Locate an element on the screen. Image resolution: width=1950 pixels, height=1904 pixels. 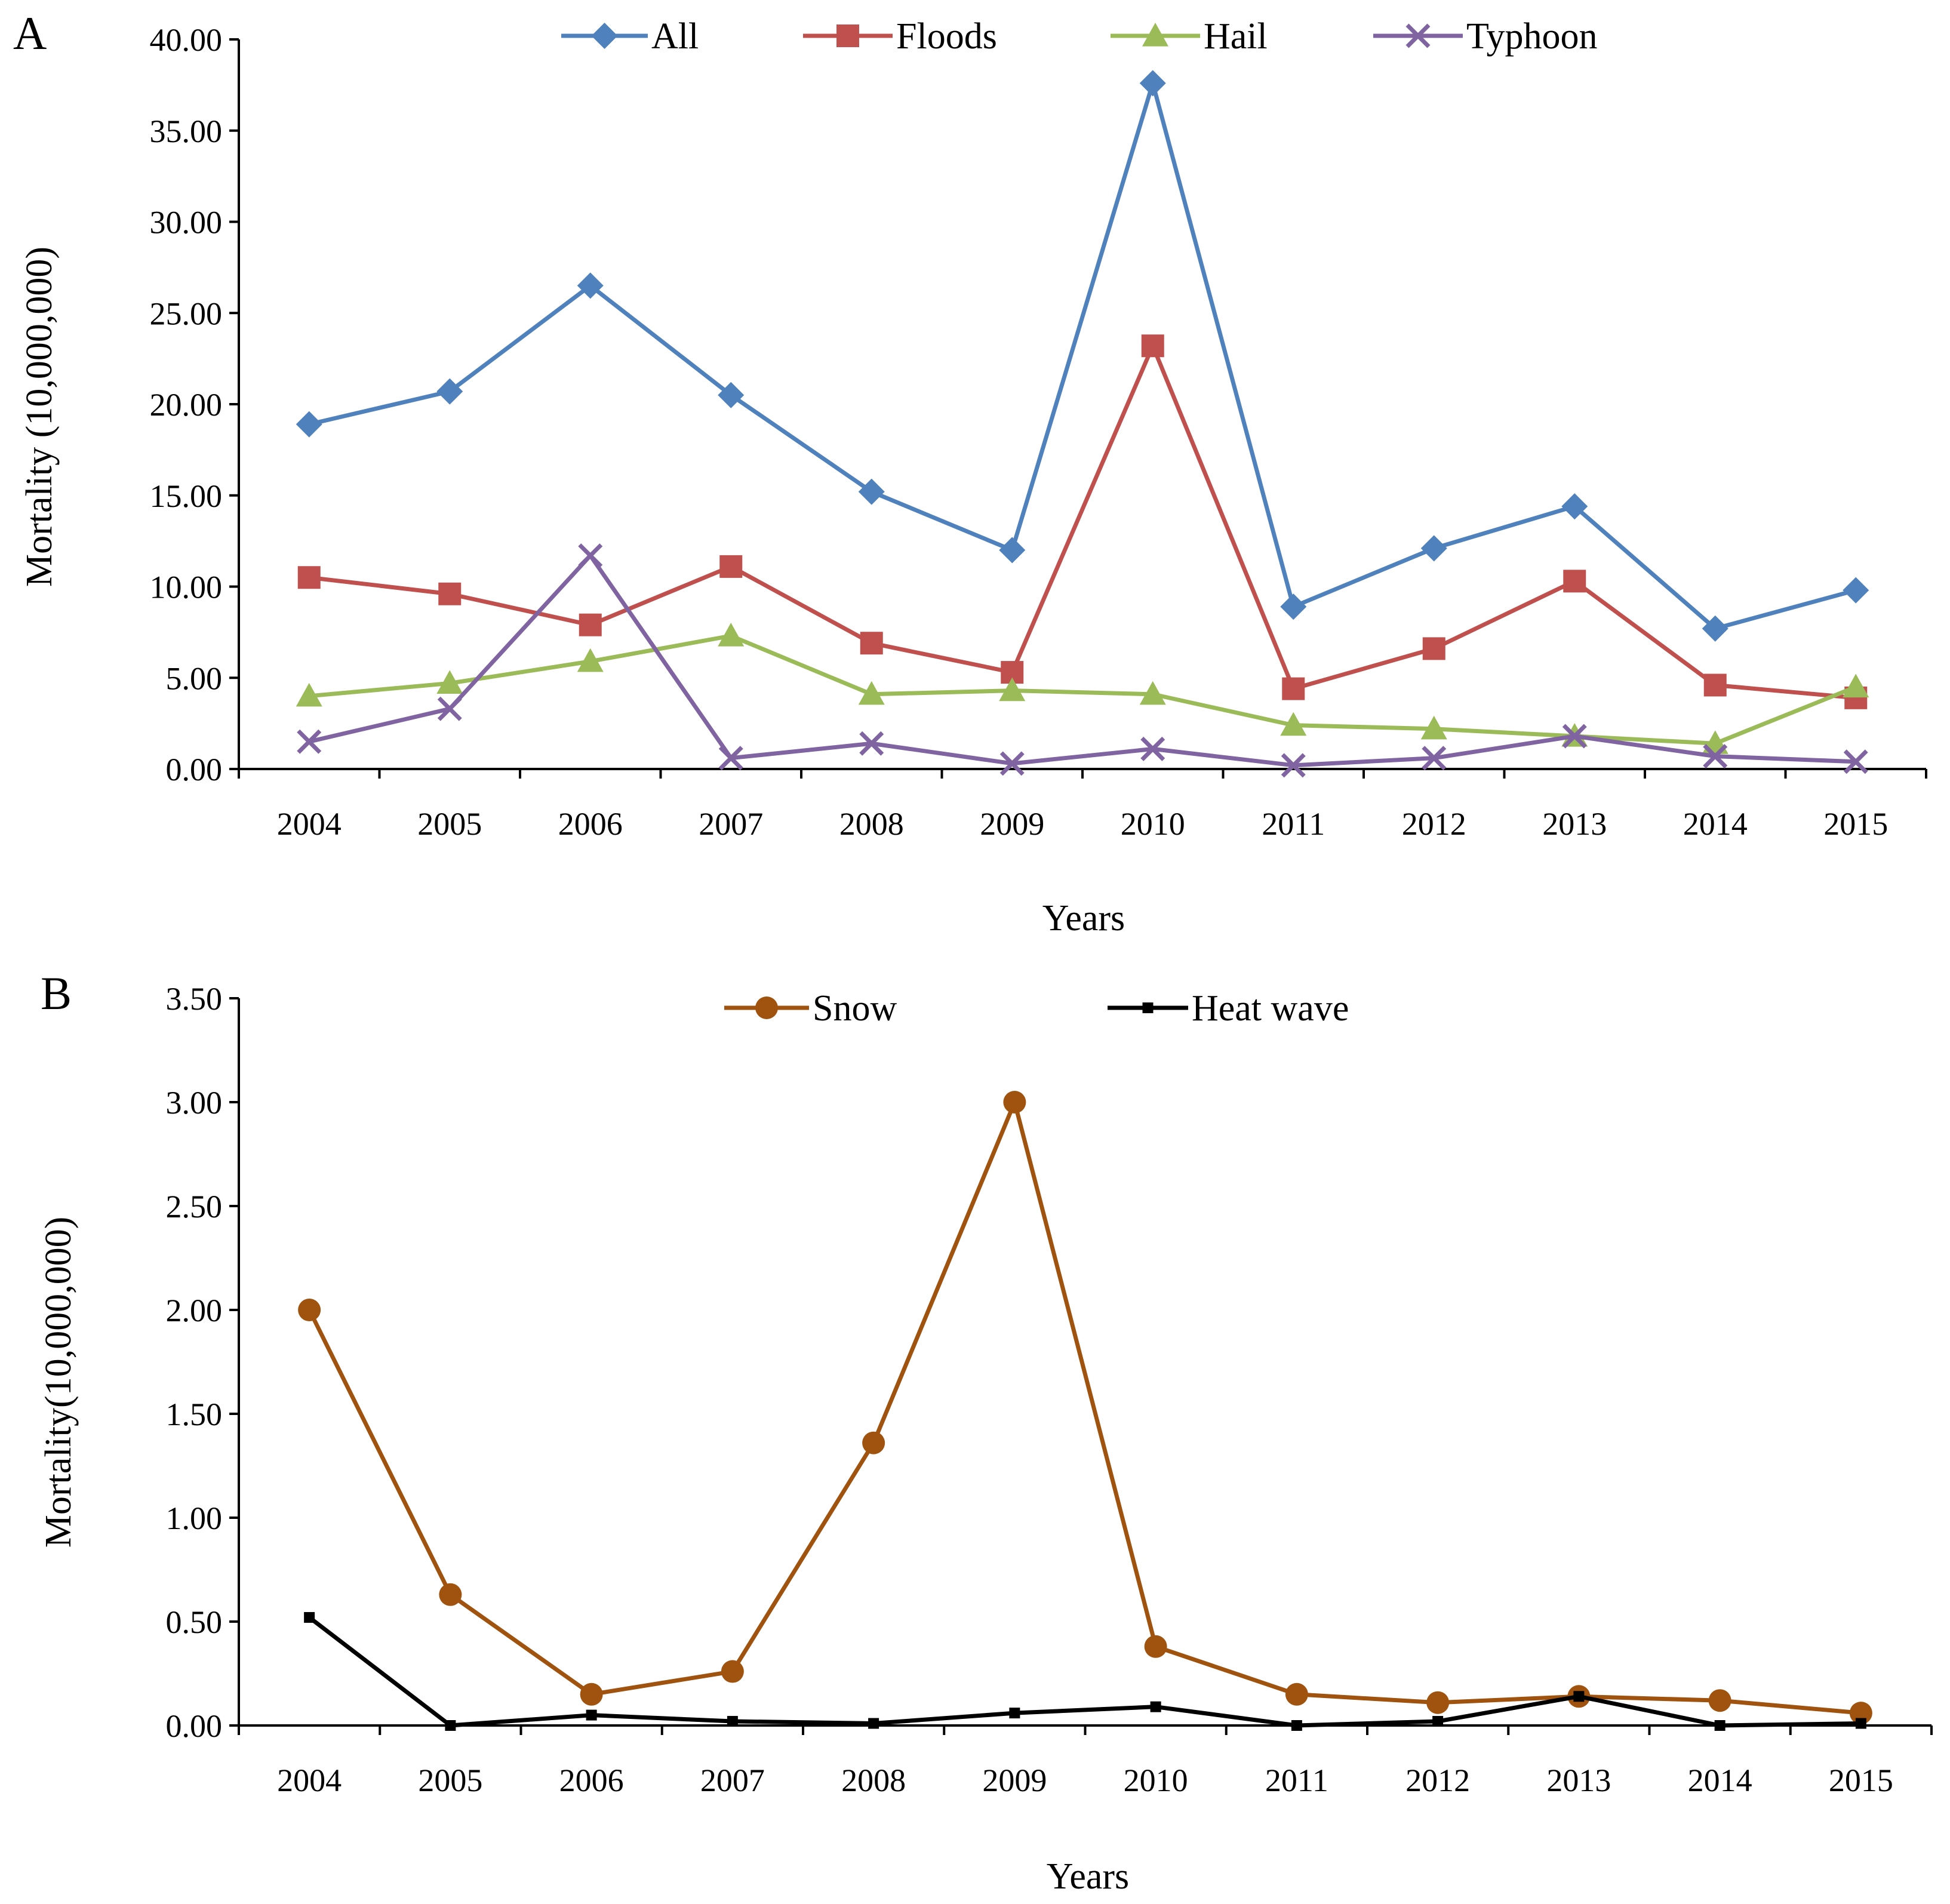
panel-letter-a: A is located at coordinates (30, 33).